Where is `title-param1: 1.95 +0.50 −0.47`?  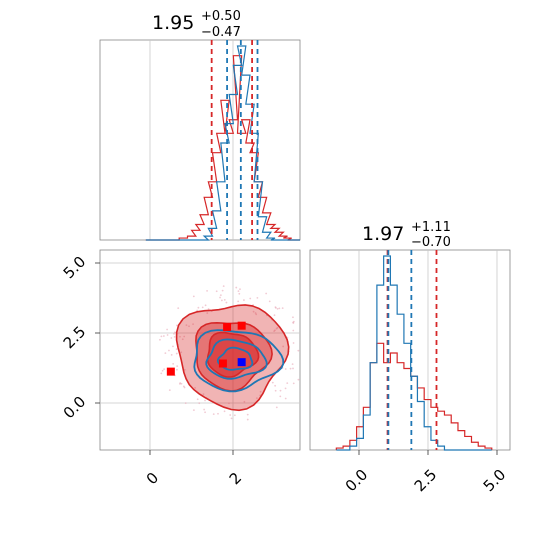 title-param1: 1.95 +0.50 −0.47 is located at coordinates (196, 24).